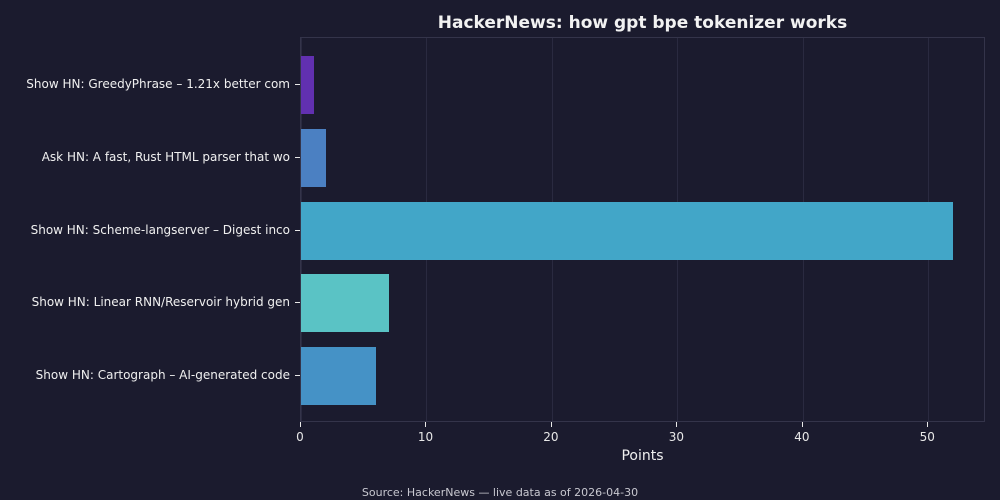 The height and width of the screenshot is (500, 1000). I want to click on x-axis-label: Points, so click(642, 456).